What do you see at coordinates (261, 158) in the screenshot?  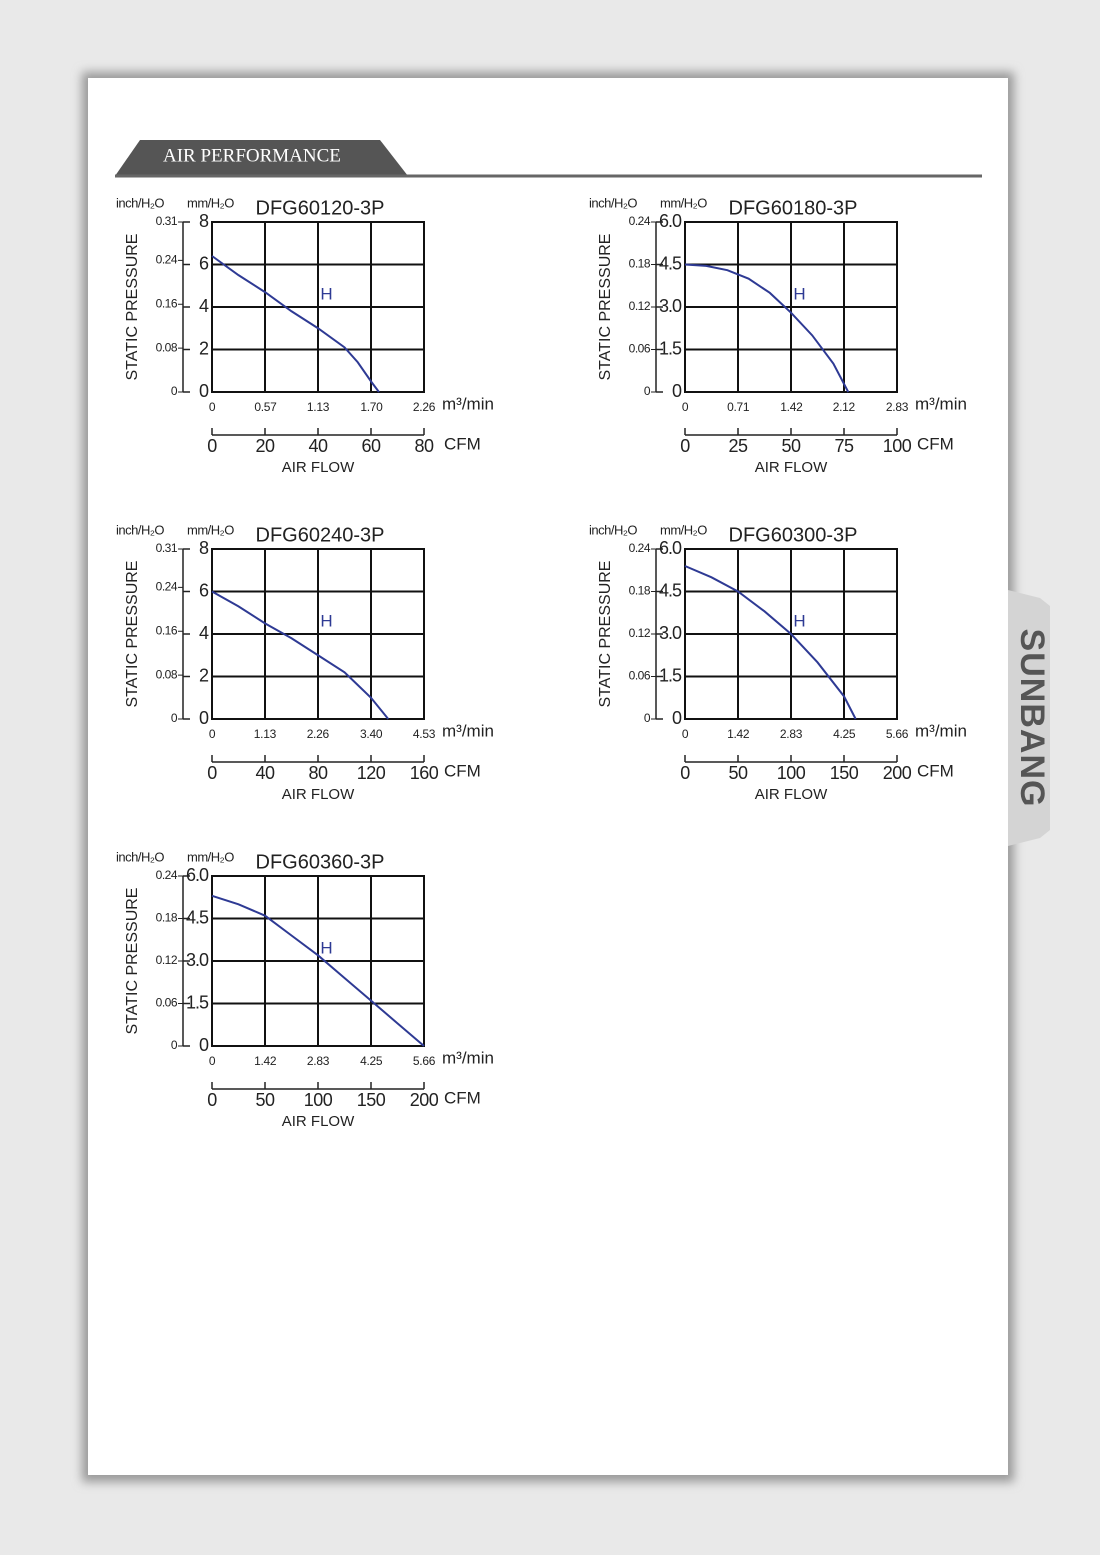 I see `header-tab` at bounding box center [261, 158].